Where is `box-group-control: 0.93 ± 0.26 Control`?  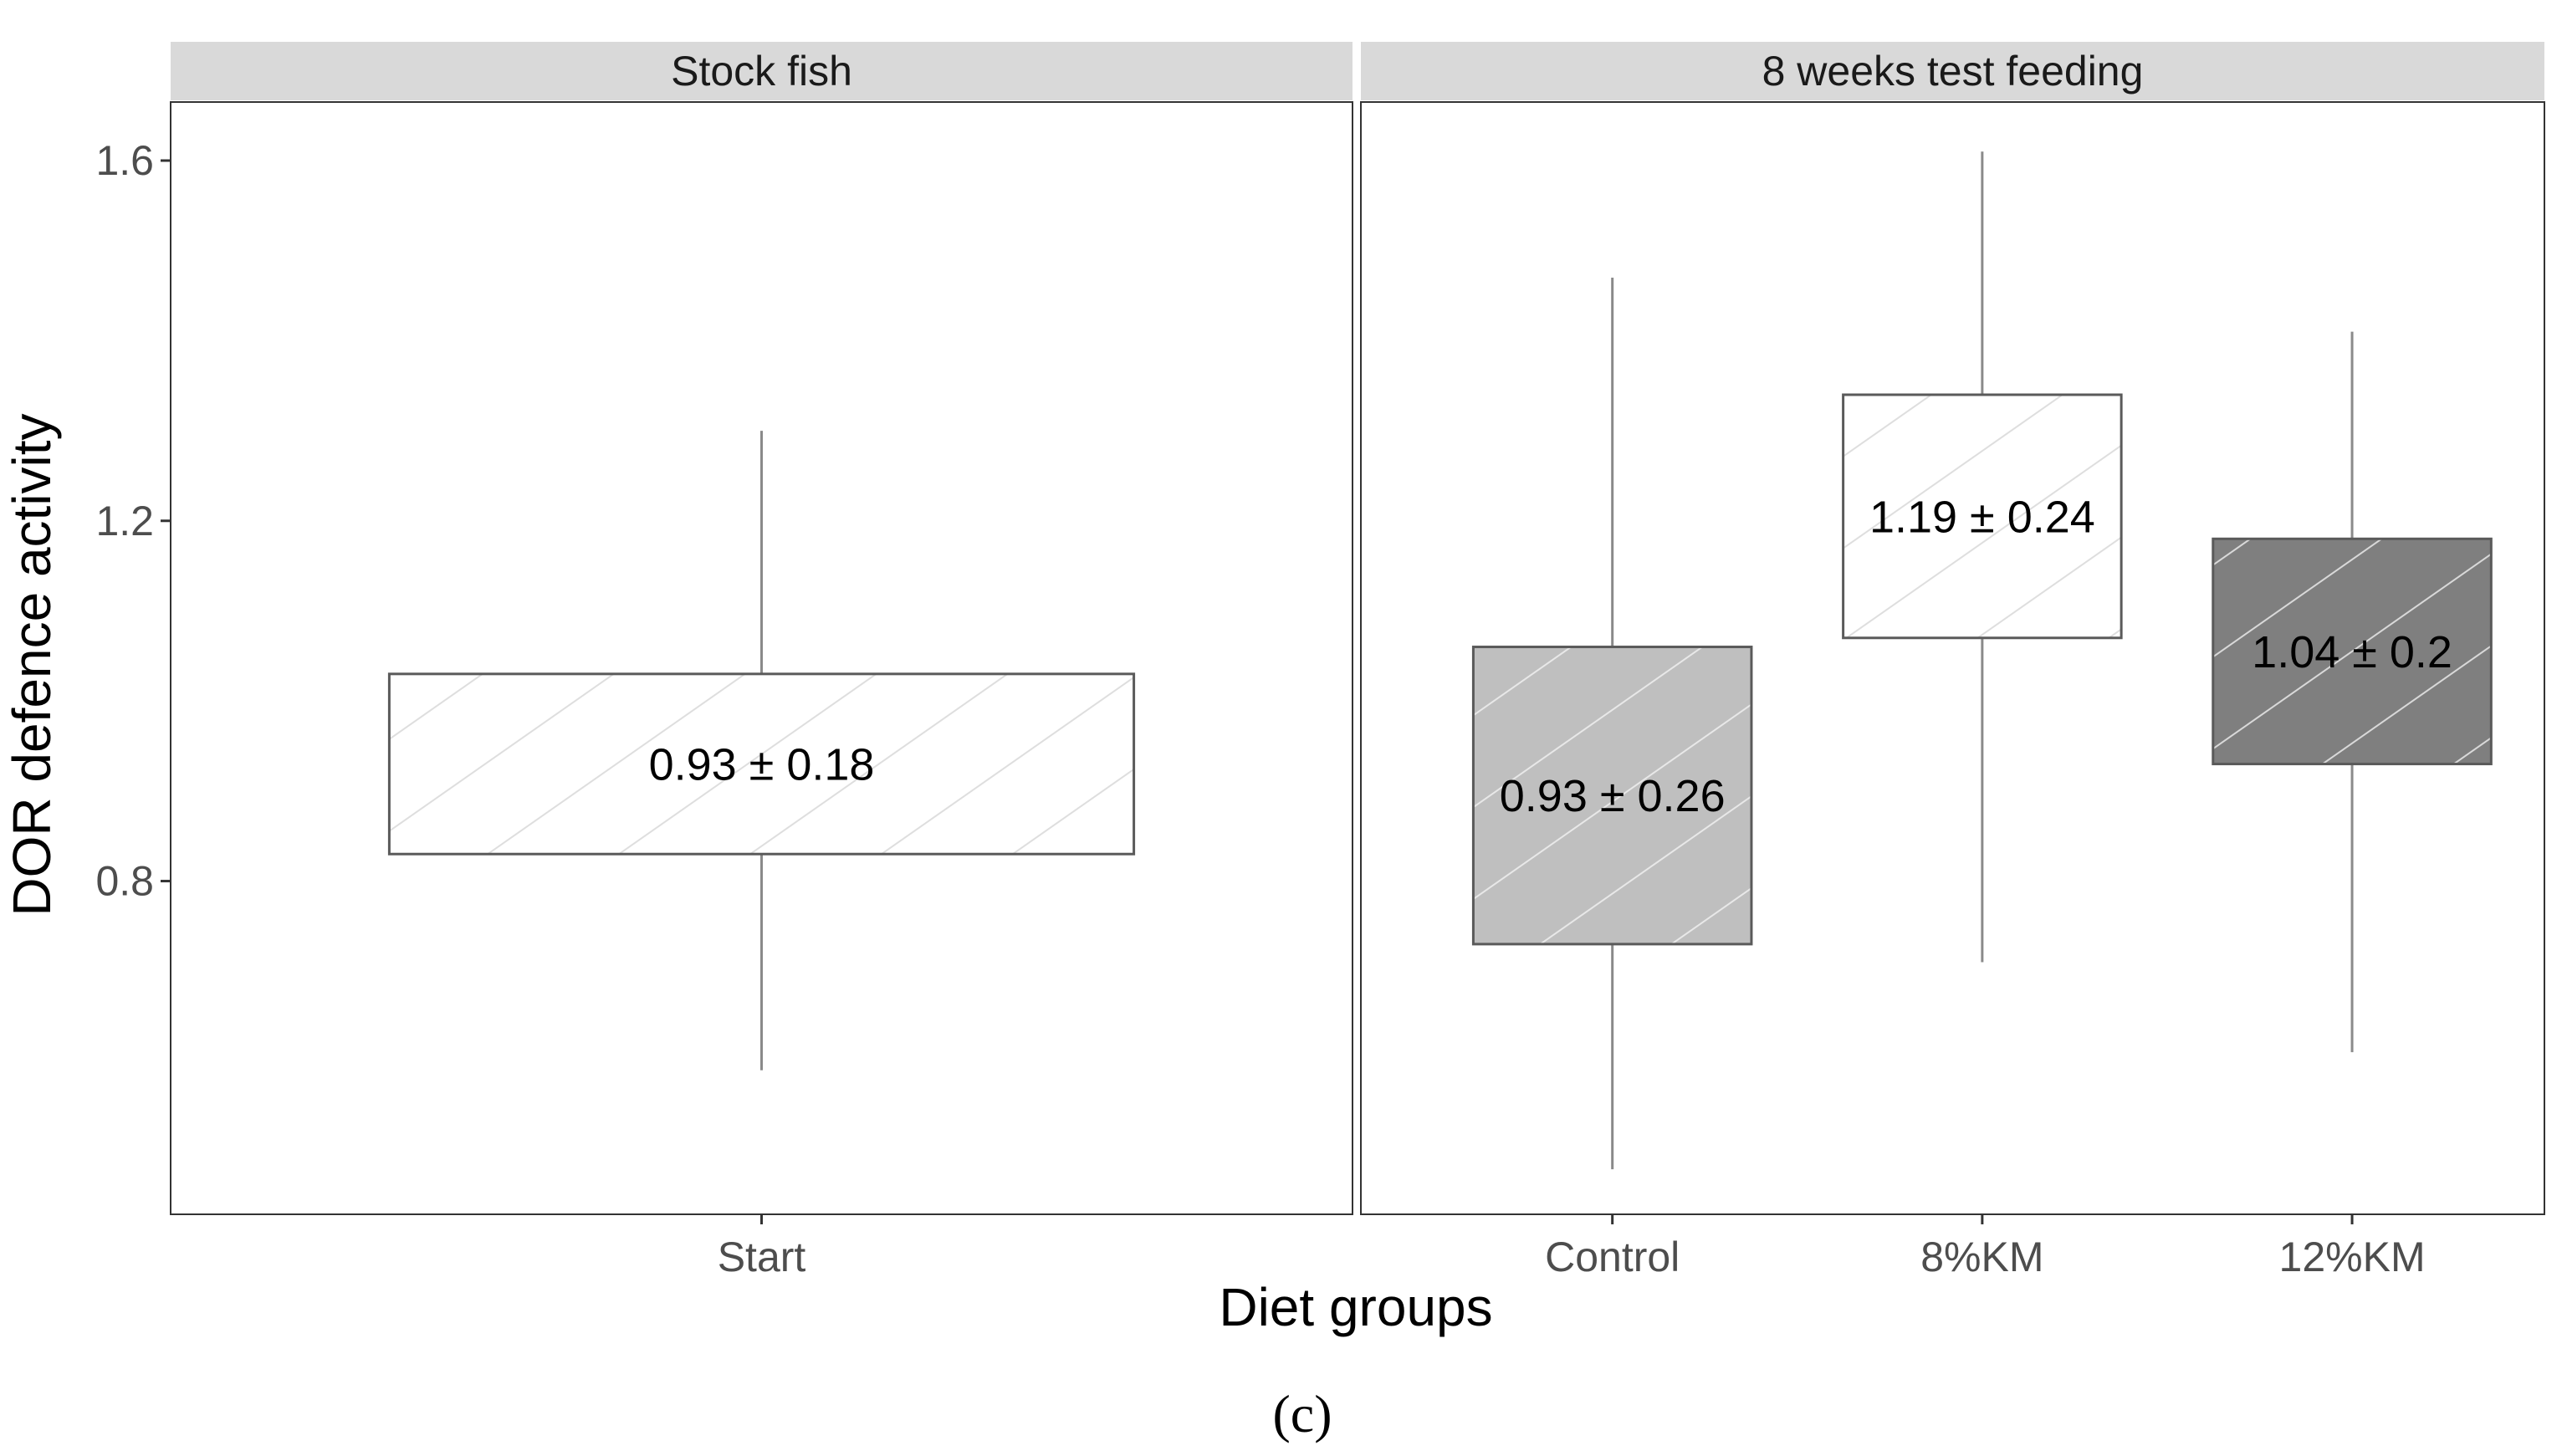 box-group-control: 0.93 ± 0.26 Control is located at coordinates (1612, 779).